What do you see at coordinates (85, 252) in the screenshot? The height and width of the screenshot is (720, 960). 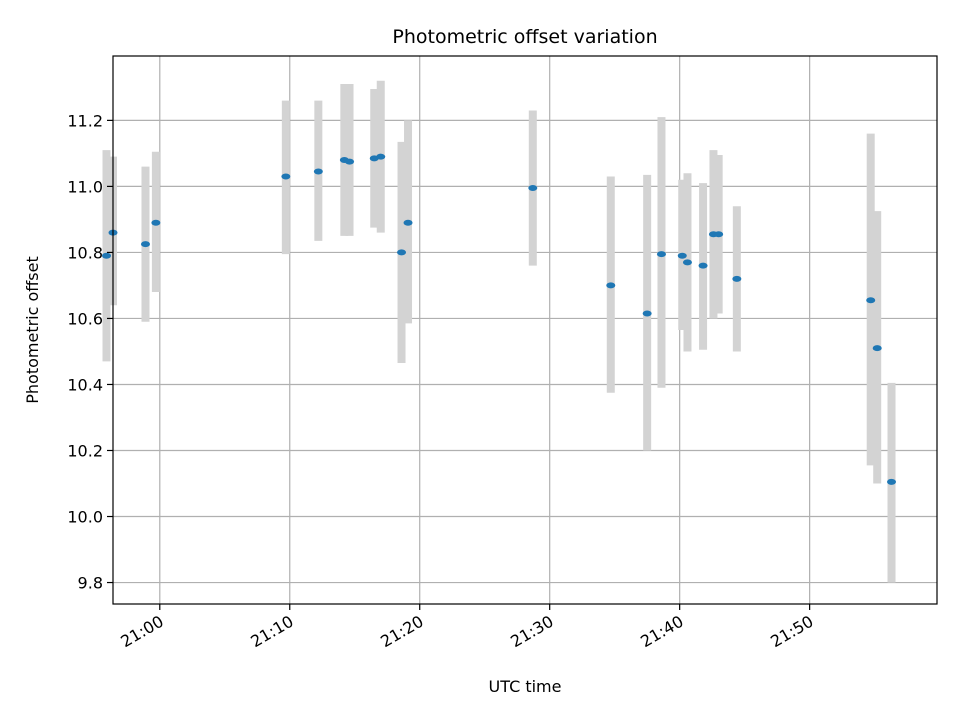 I see `y-tick-label: 10.8` at bounding box center [85, 252].